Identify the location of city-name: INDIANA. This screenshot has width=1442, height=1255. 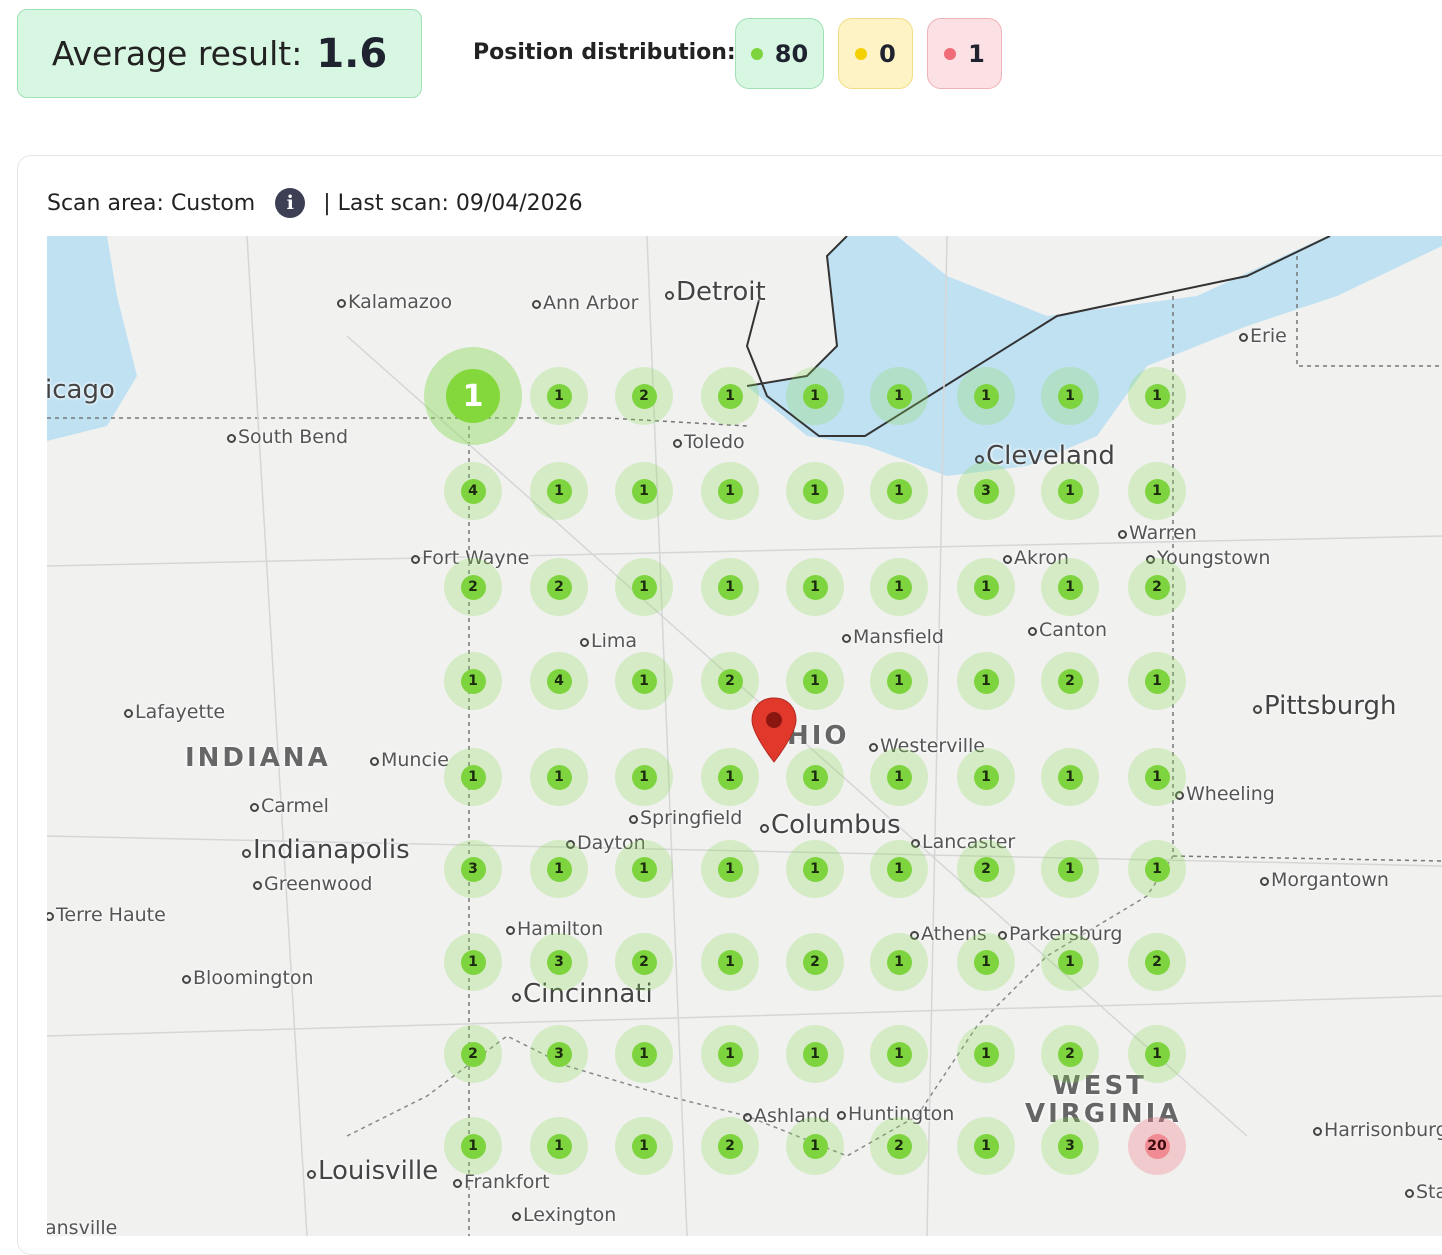
(258, 758).